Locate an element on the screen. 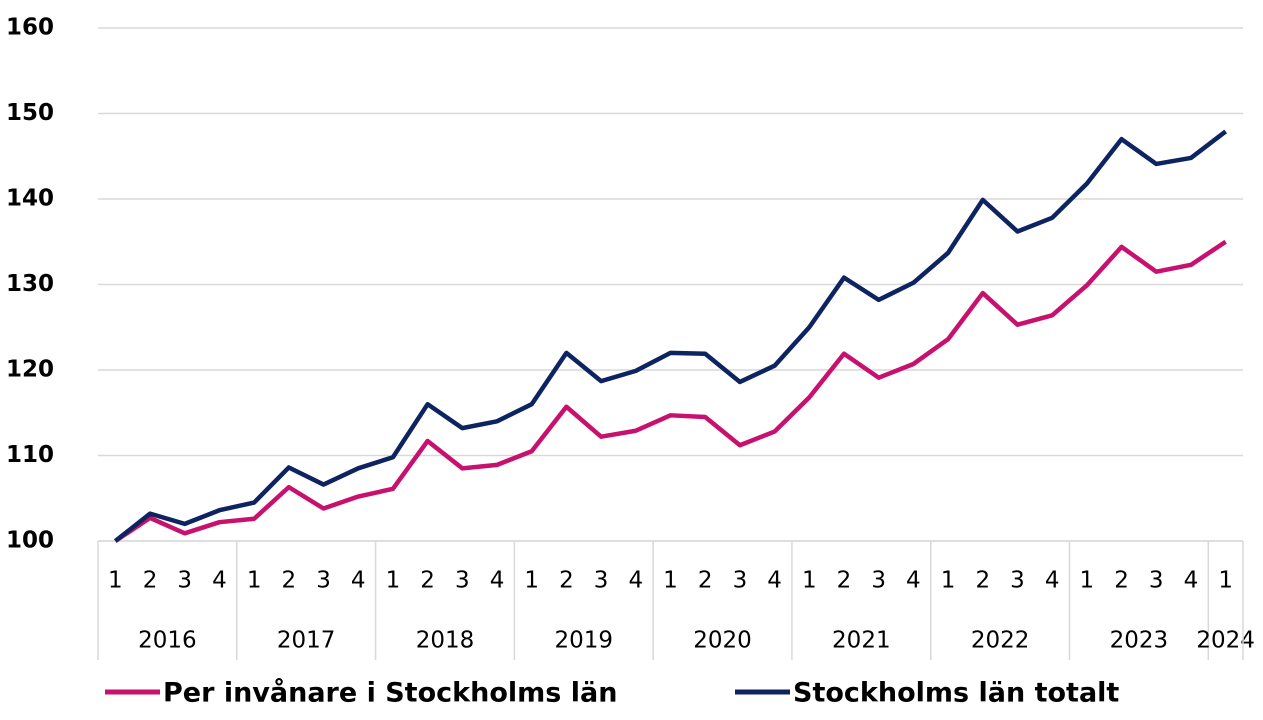 The image size is (1263, 720). y-tick-label: 110 is located at coordinates (30, 455).